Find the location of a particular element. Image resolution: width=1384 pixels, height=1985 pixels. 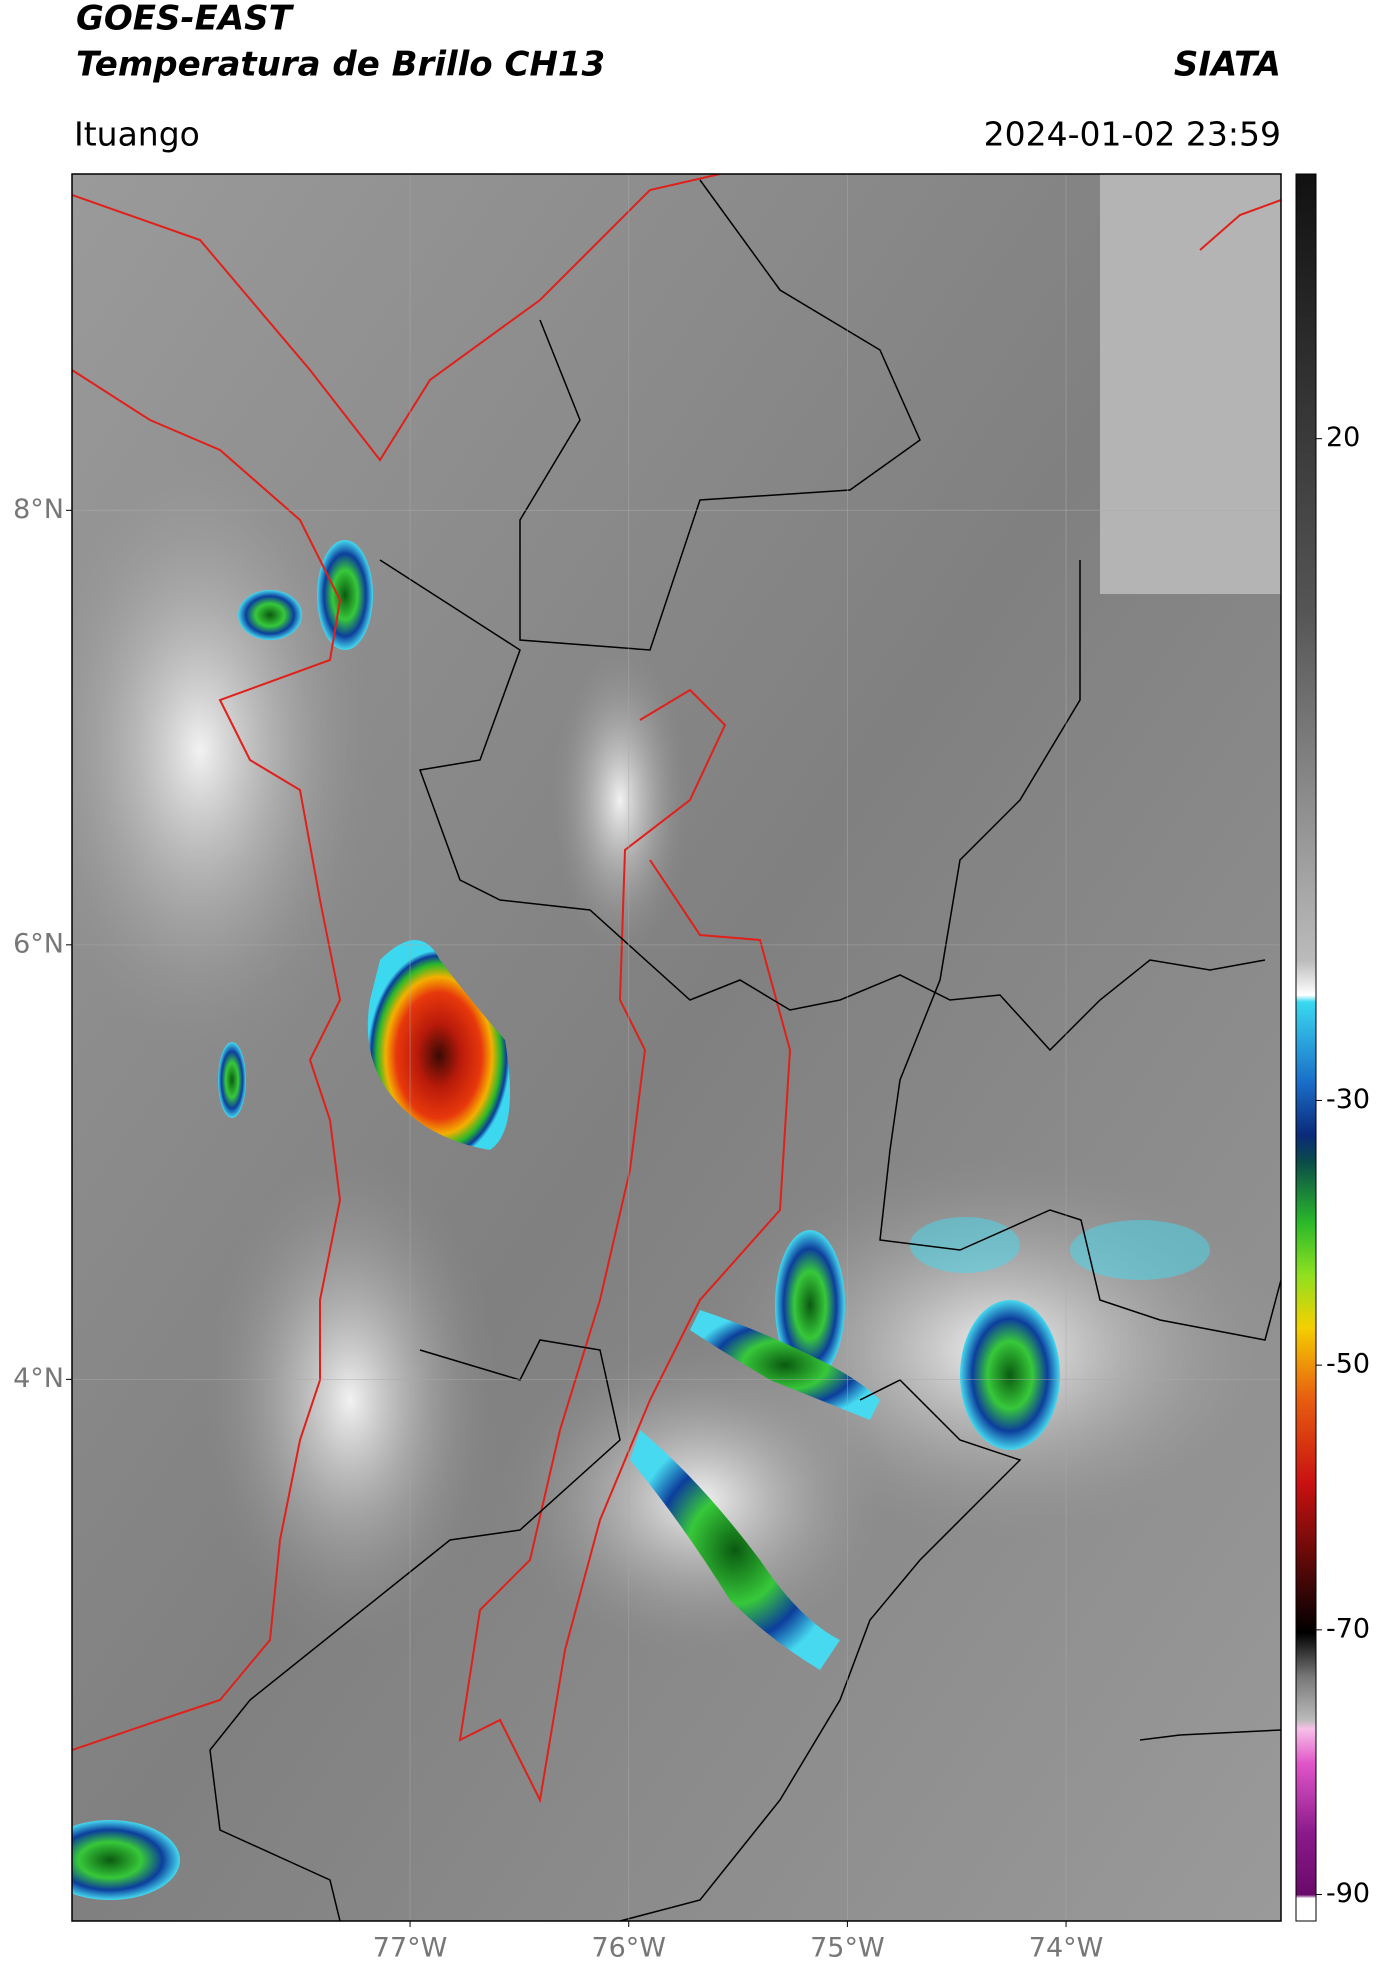

location: Ituango is located at coordinates (137, 134).